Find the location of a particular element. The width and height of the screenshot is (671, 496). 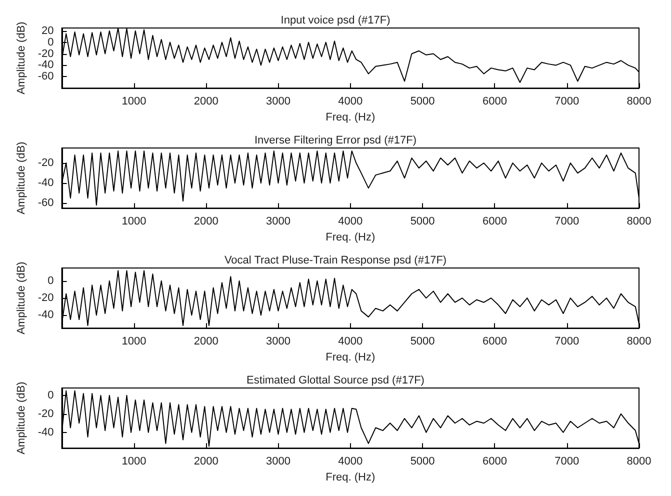

chart-title: Vocal Tract Pluse-Train Response psd (#17F) is located at coordinates (335, 260).